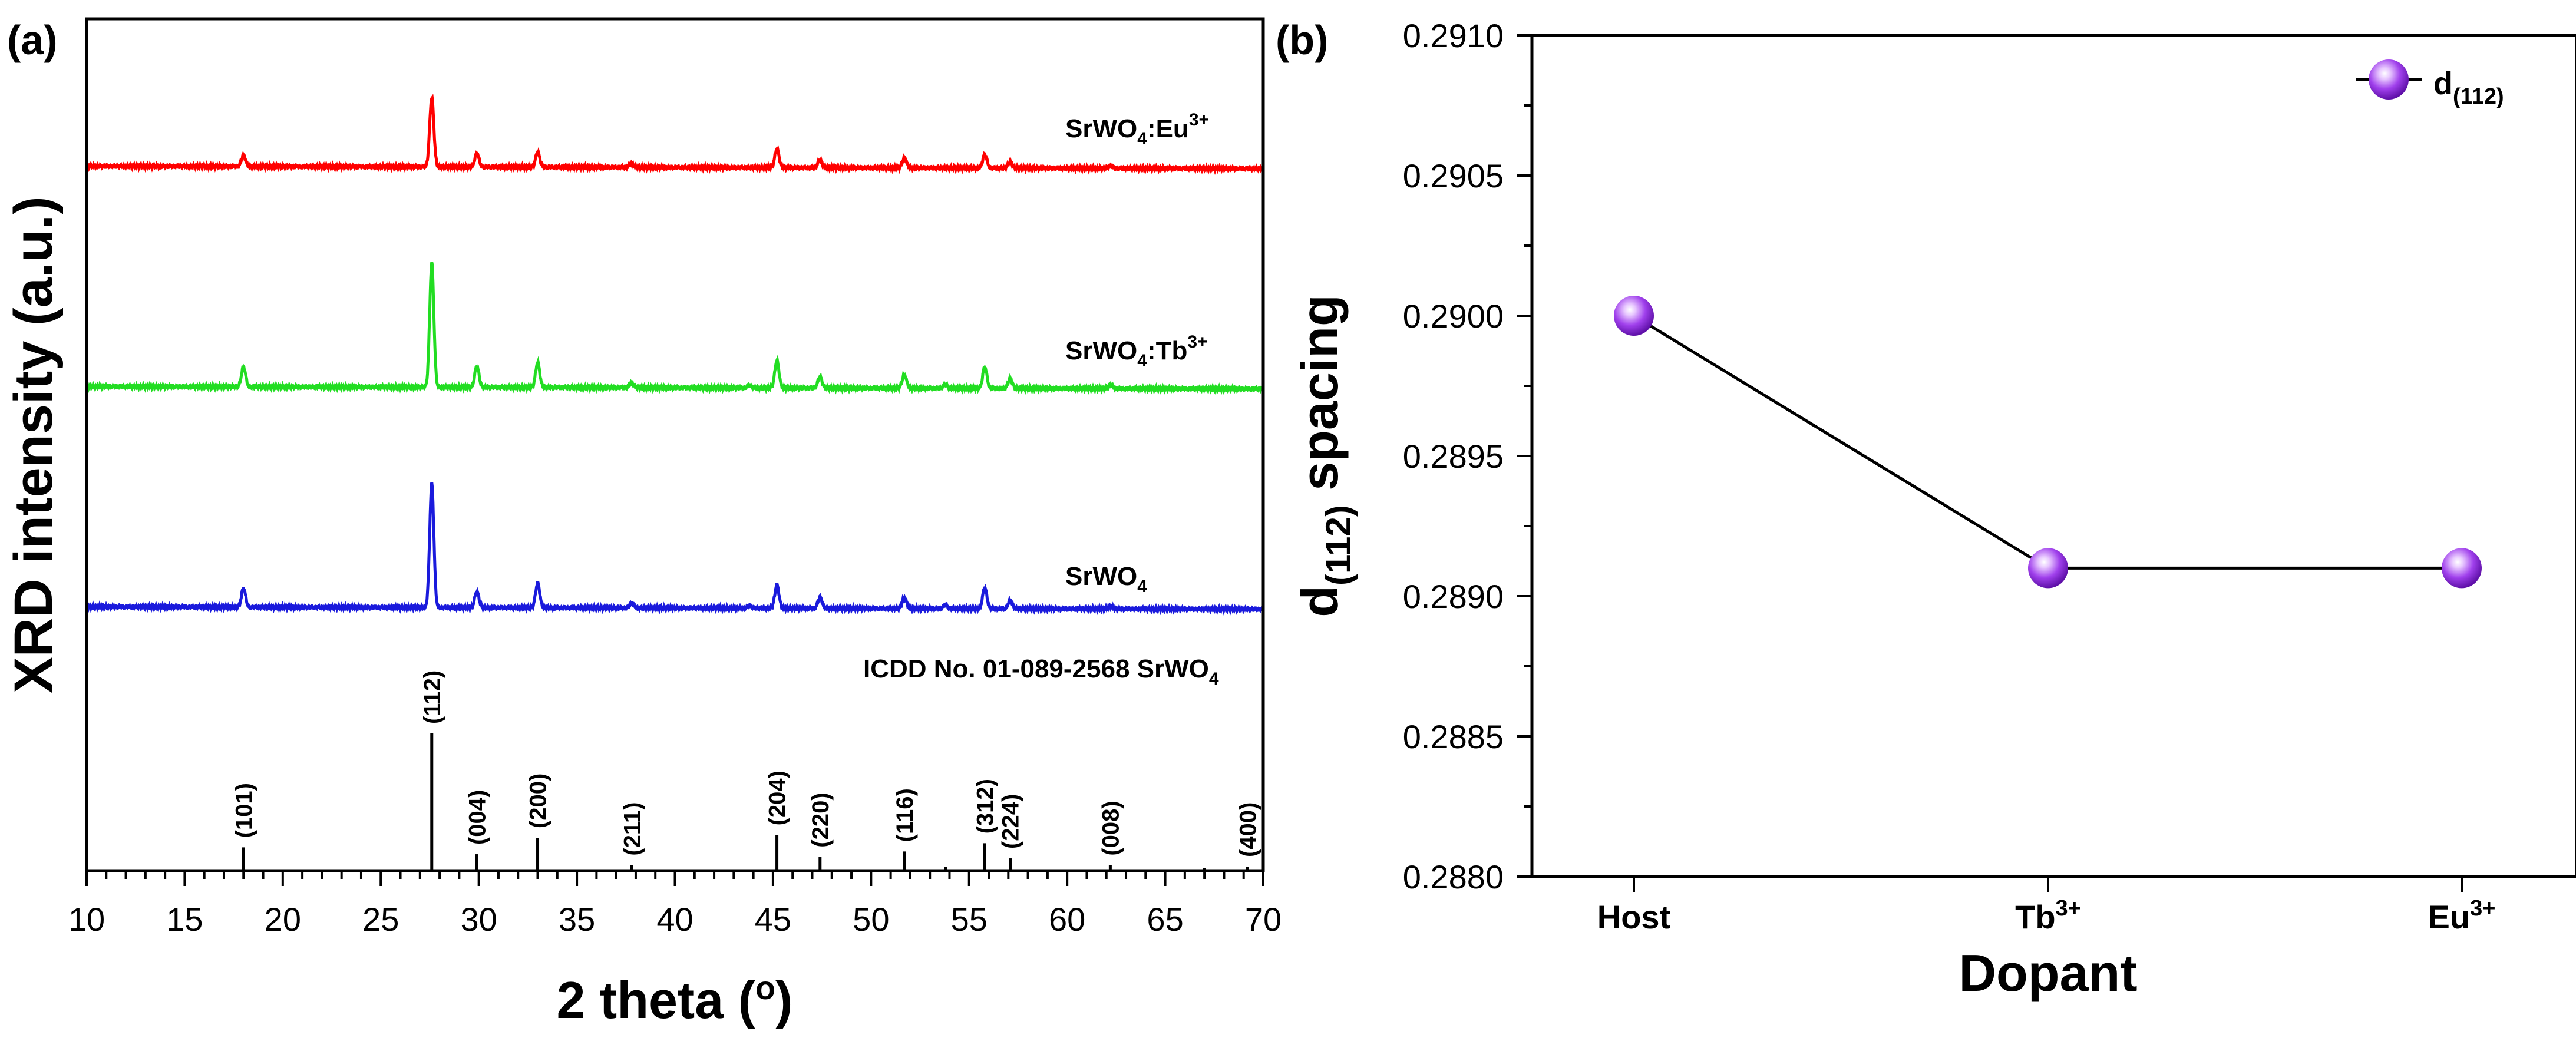 The image size is (2576, 1048). Describe the element at coordinates (1453, 876) in the screenshot. I see `y-tick-label: 0.2880` at that location.